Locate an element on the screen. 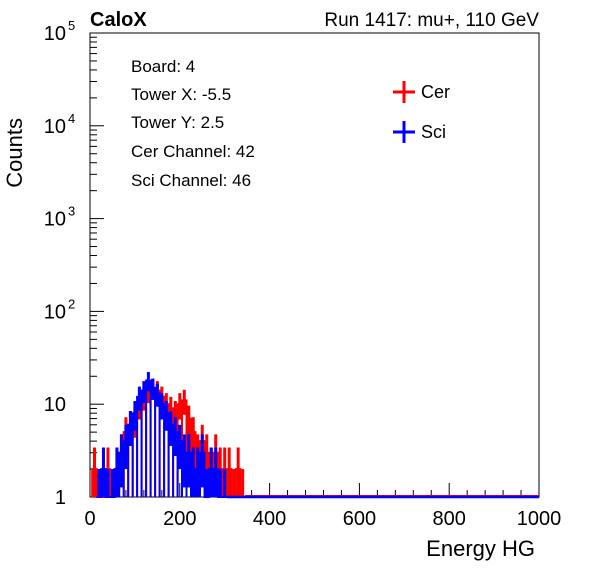  info-line-4: Sci Channel: 46 is located at coordinates (191, 180).